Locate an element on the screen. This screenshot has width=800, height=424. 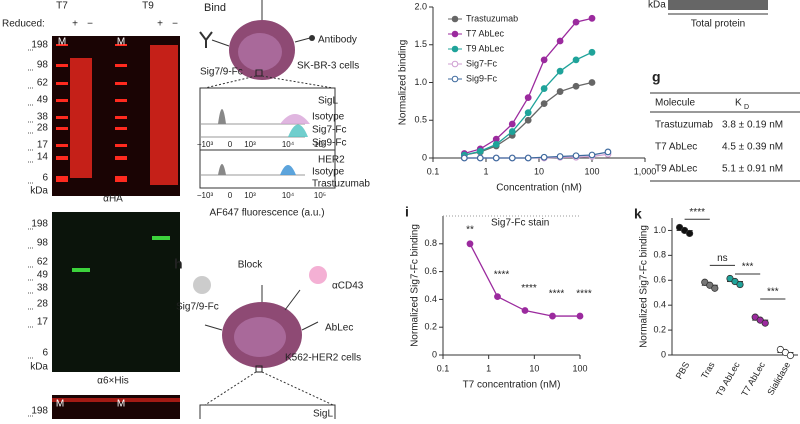
marker-label: 17 is located at coordinates (43, 322).